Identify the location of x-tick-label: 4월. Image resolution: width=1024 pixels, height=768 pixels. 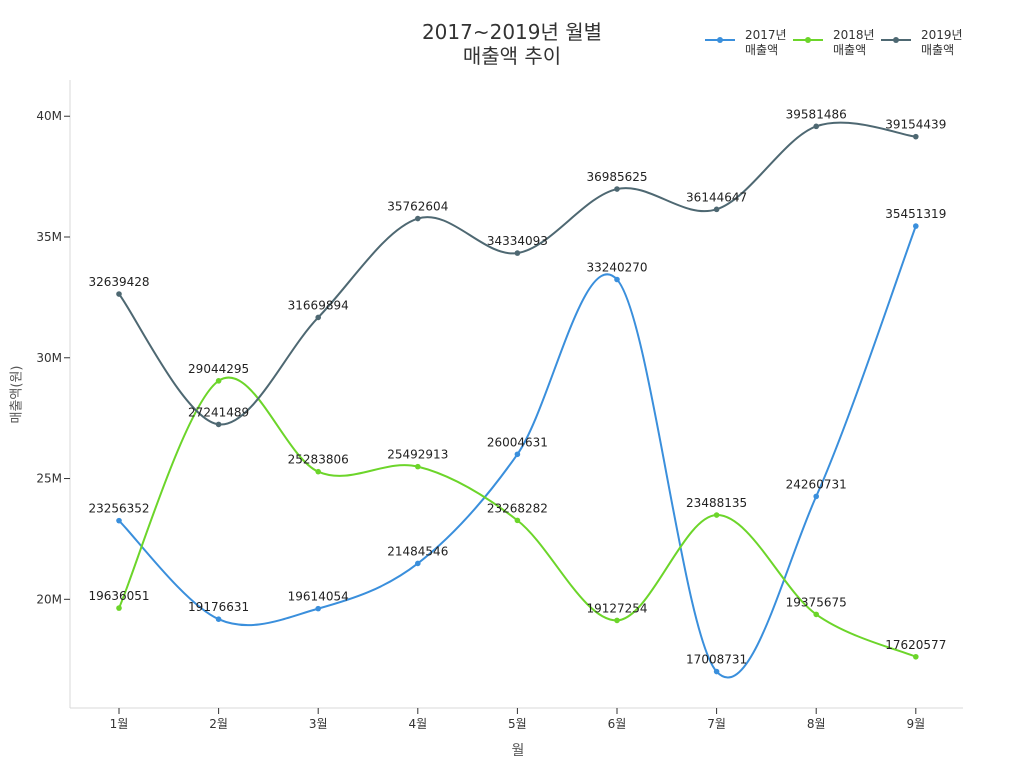
(417, 724).